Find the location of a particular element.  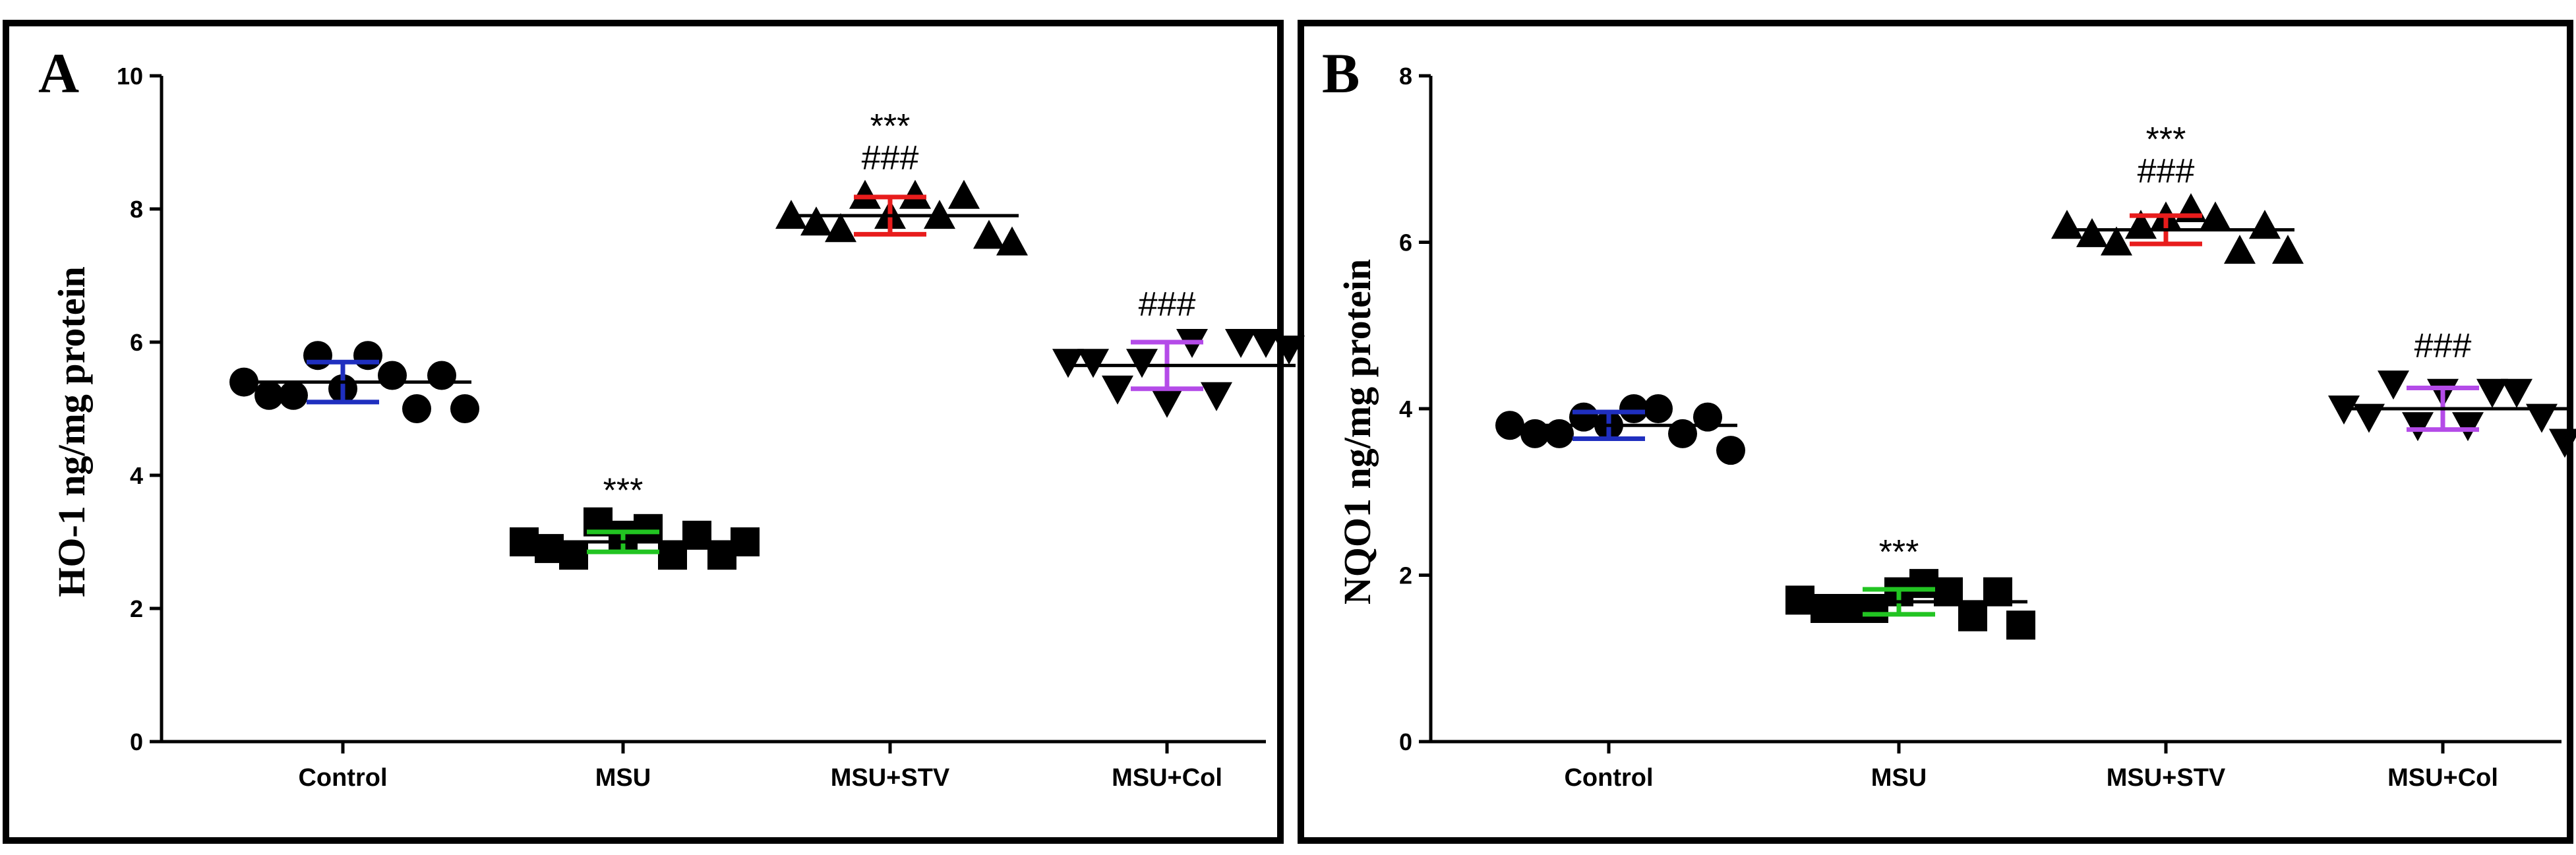

panel-a-y-axis-title: HO-1 ng/mg protein is located at coordinates (71, 431).